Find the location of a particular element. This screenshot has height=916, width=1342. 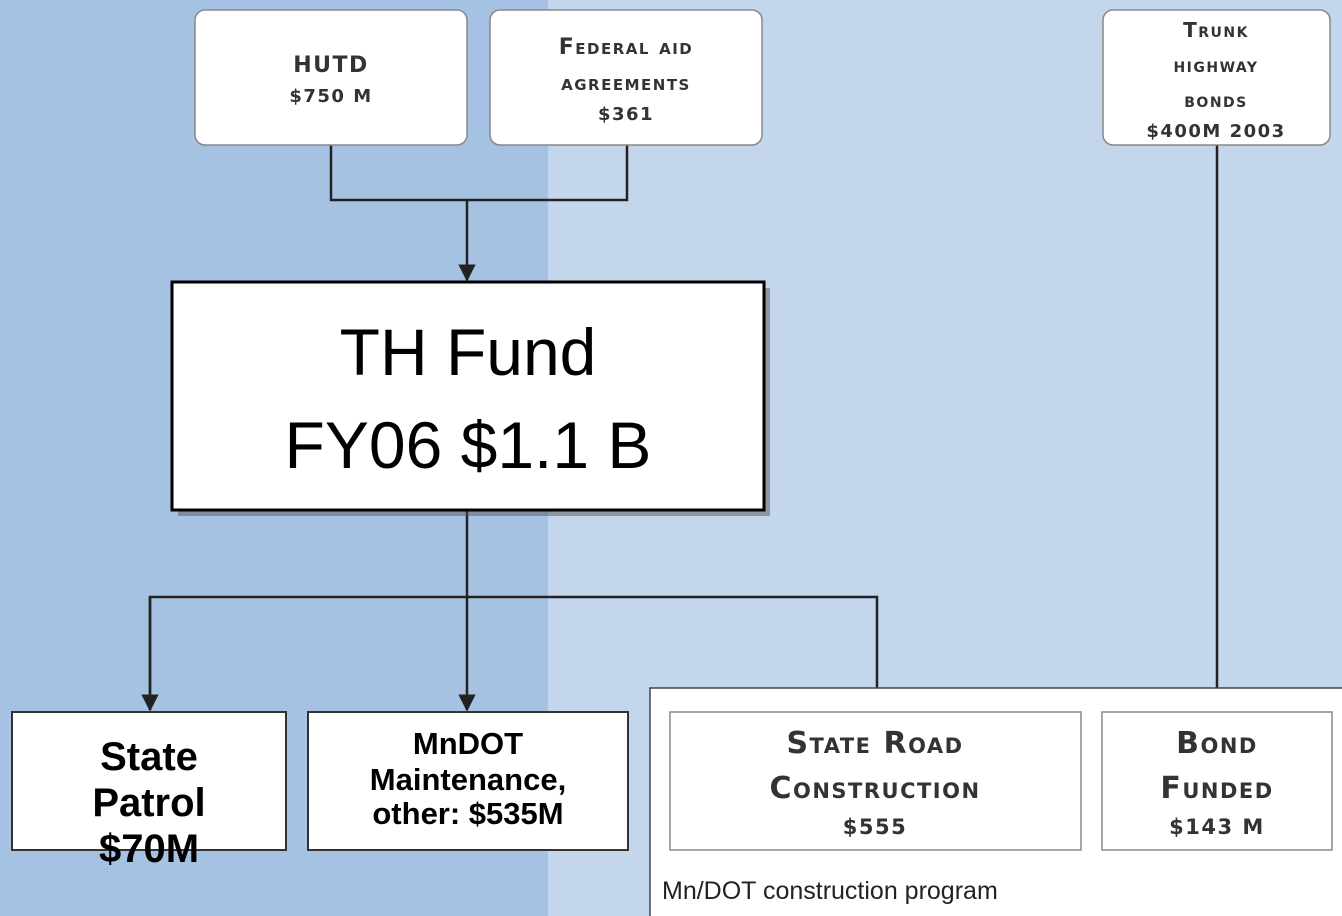

node-label: State is located at coordinates (149, 757).